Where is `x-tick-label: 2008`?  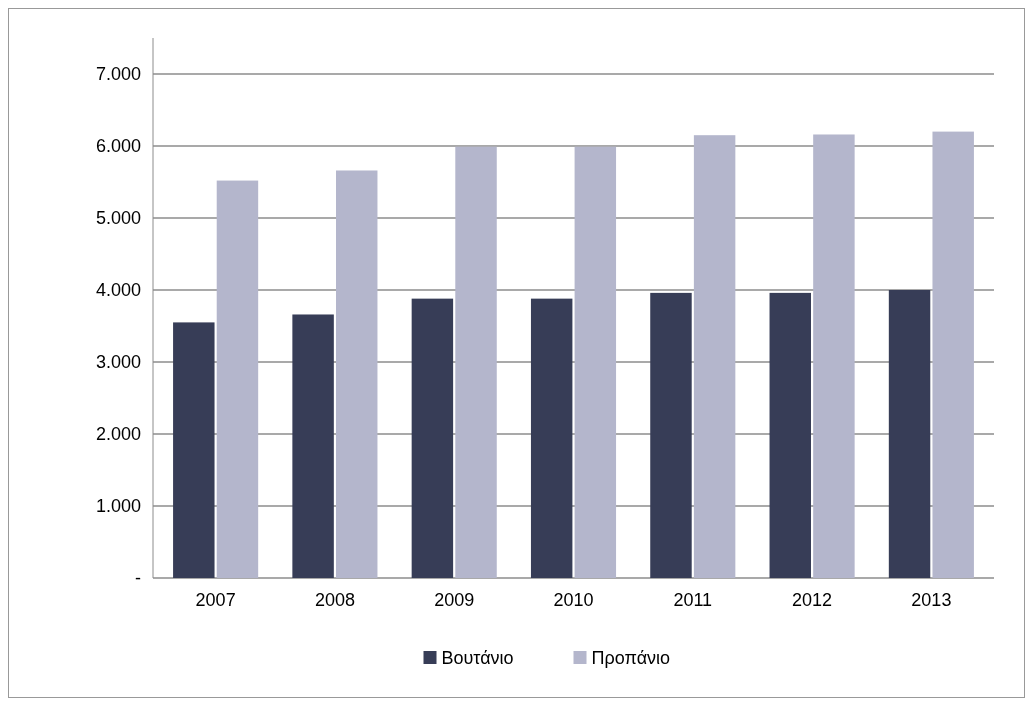
x-tick-label: 2008 is located at coordinates (334, 600).